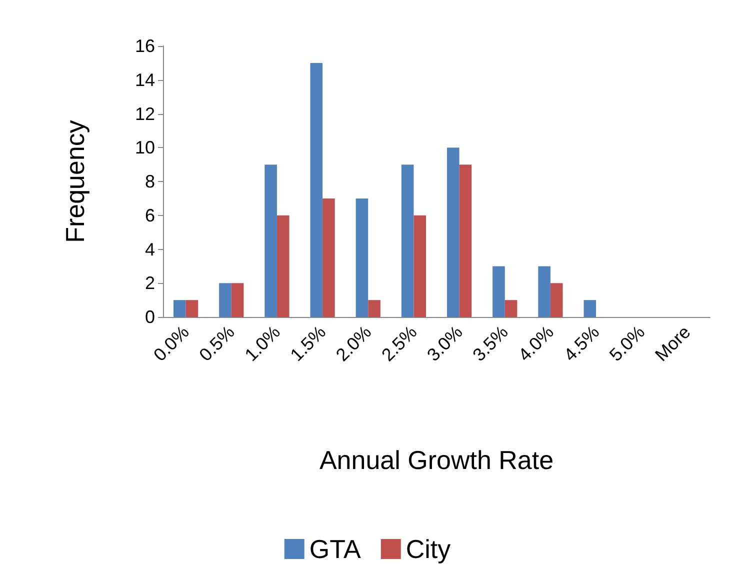  Describe the element at coordinates (144, 114) in the screenshot. I see `y-tick-label: 12` at that location.